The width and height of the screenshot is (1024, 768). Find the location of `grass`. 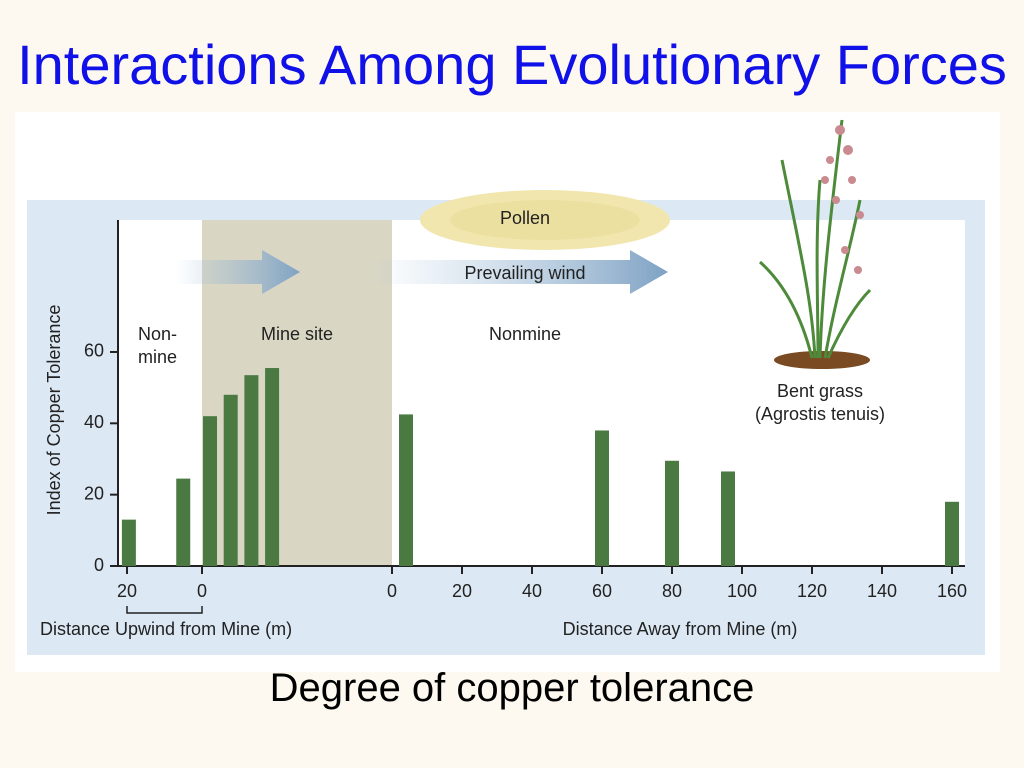

grass is located at coordinates (815, 239).